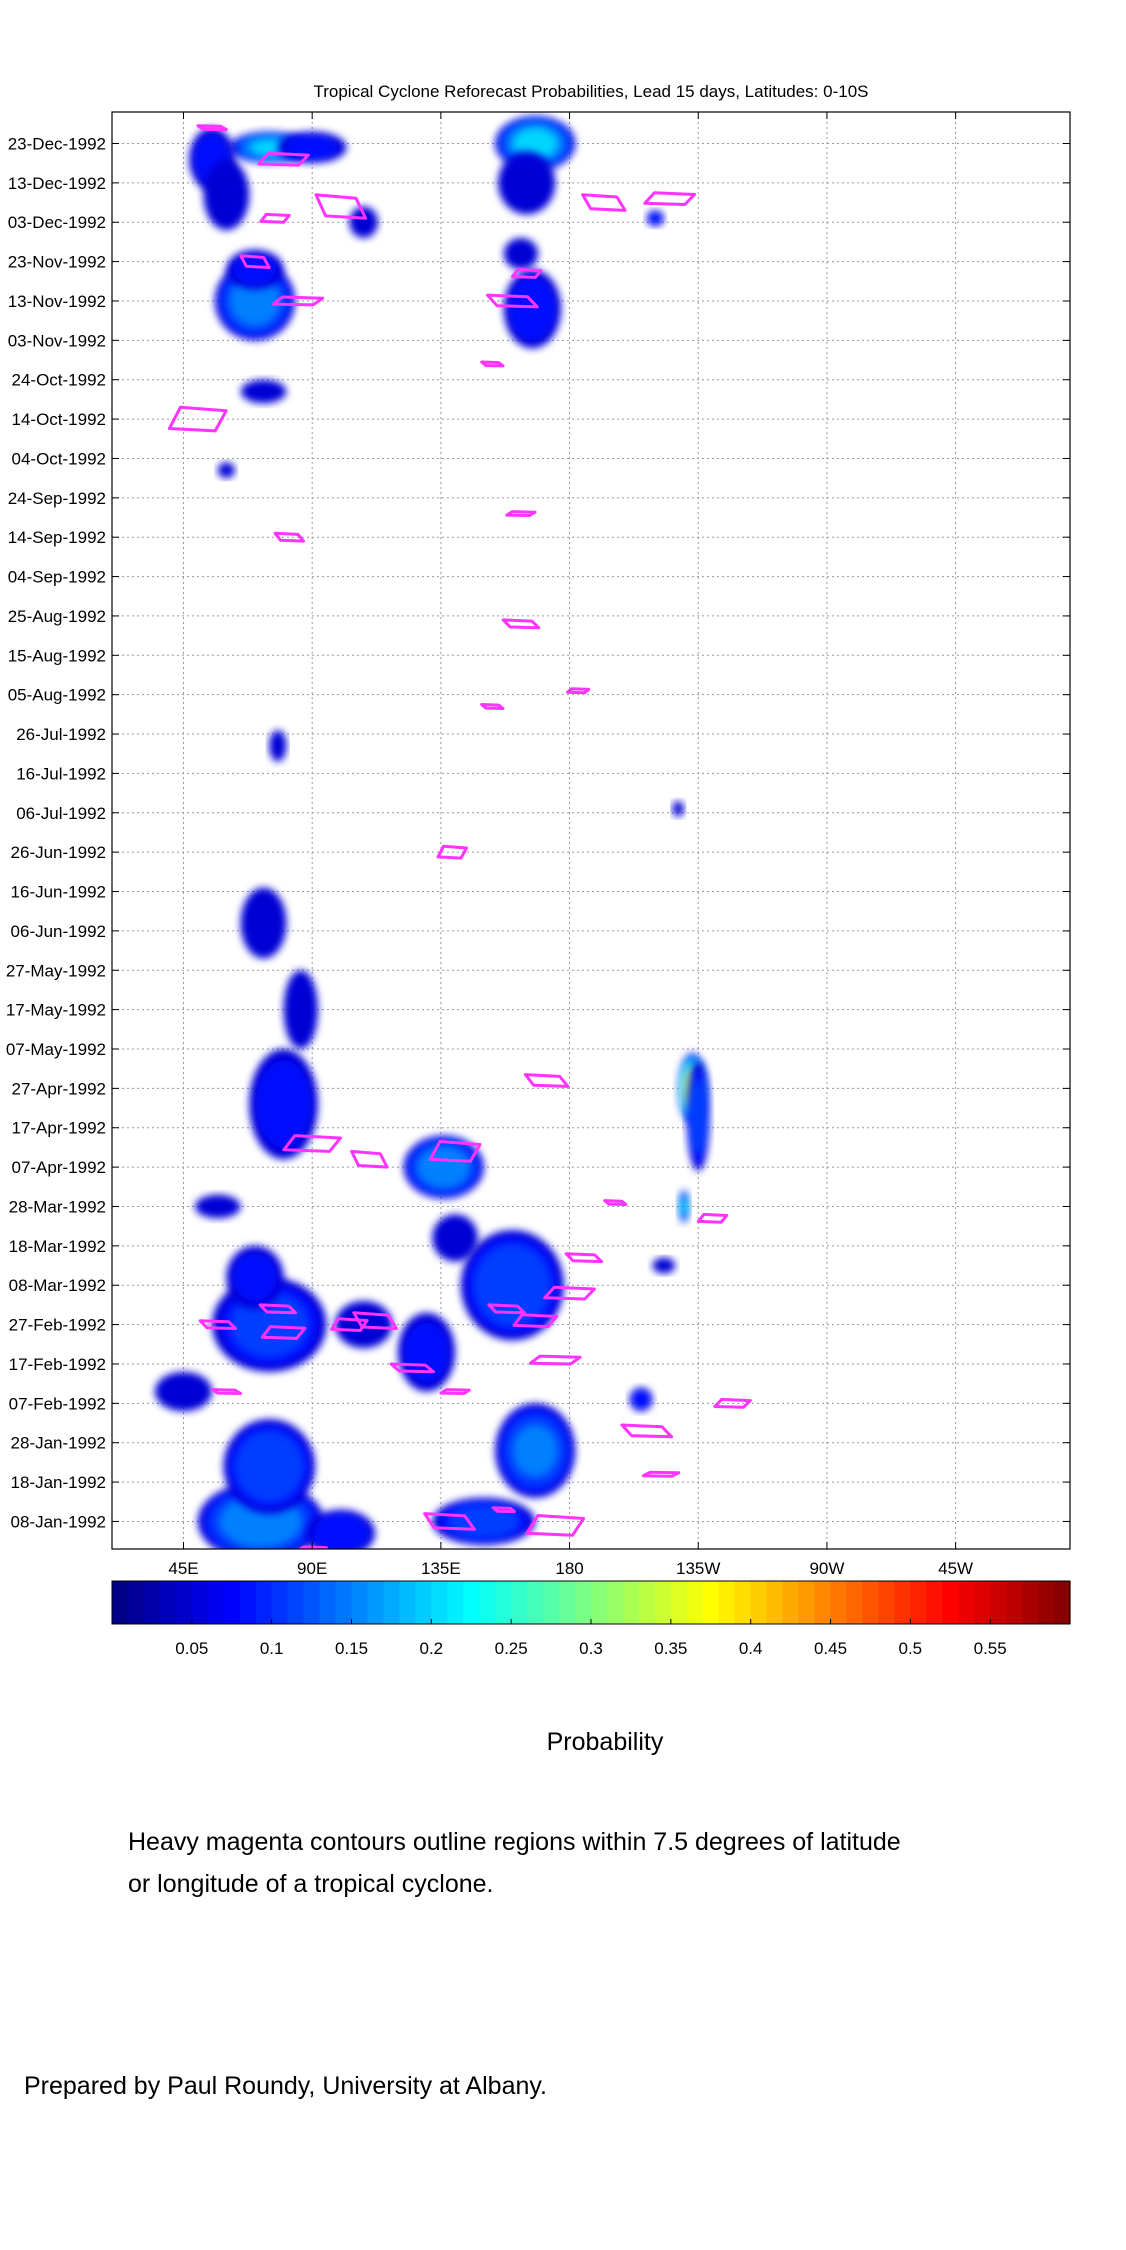  I want to click on y-tick-label: 18-Jan-1992, so click(58, 1482).